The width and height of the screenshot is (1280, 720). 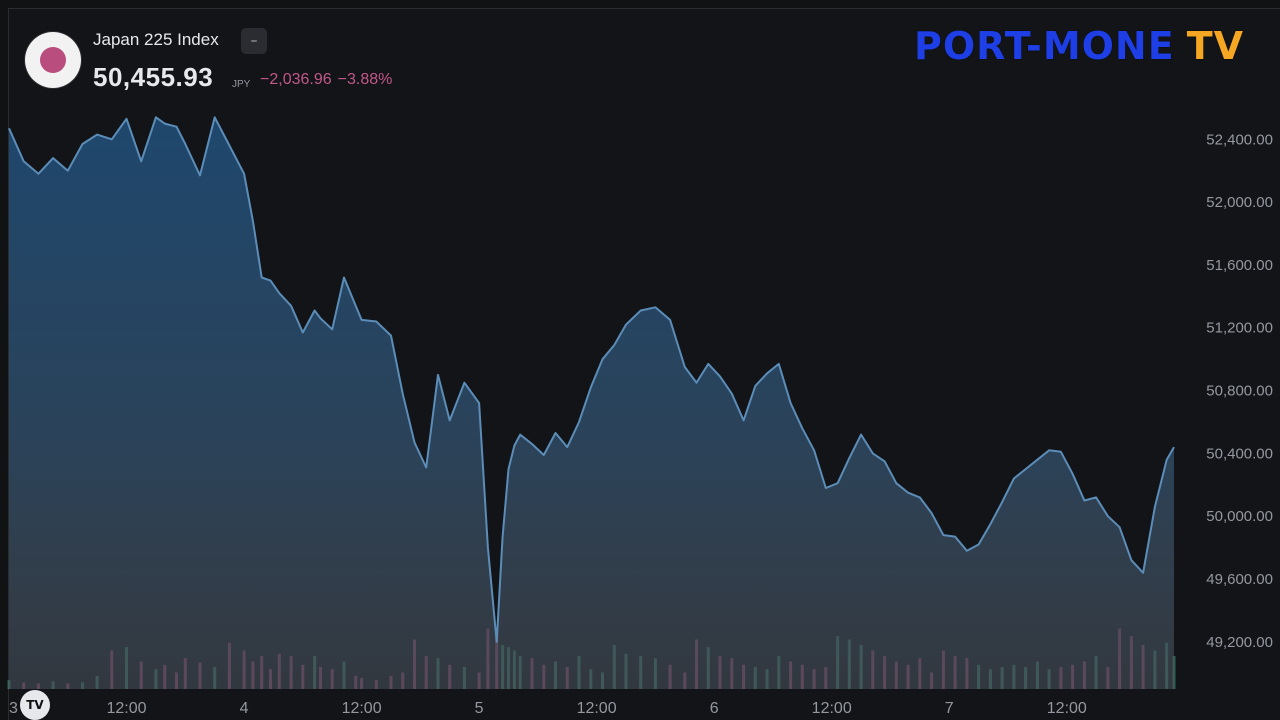 What do you see at coordinates (1239, 516) in the screenshot?
I see `y-tick-label: 50,000.00` at bounding box center [1239, 516].